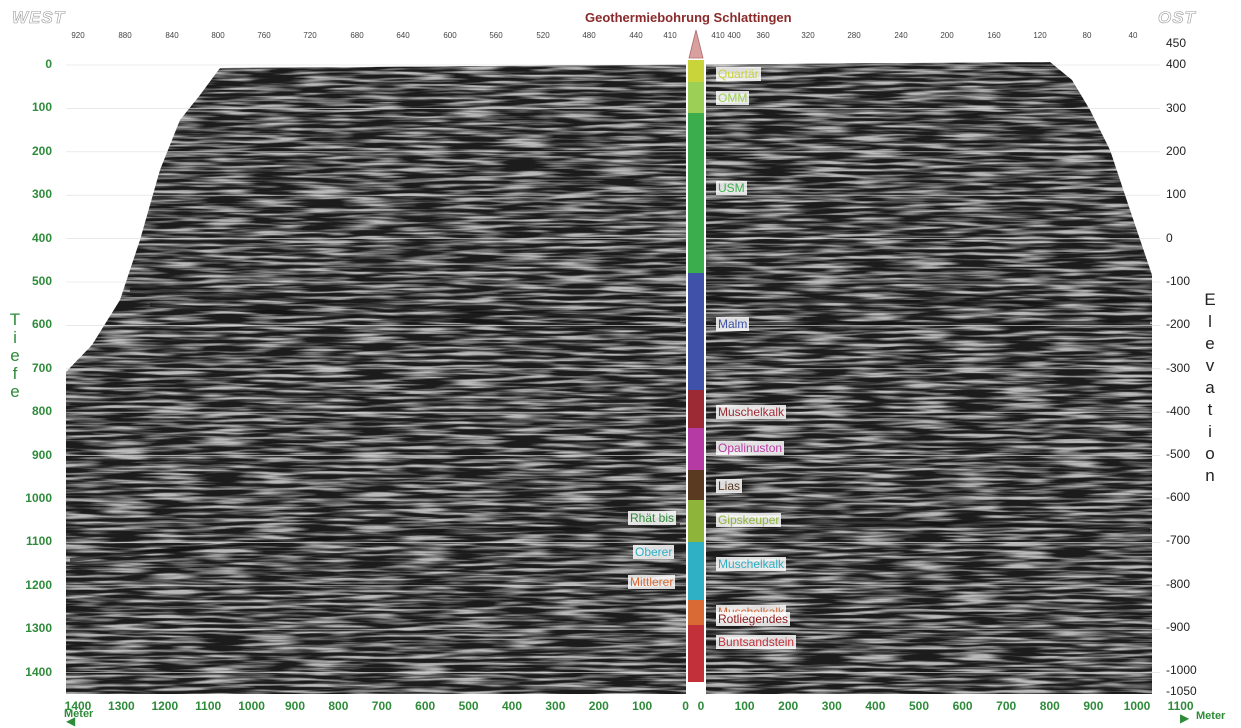  What do you see at coordinates (38, 584) in the screenshot?
I see `depth-tick: 1200` at bounding box center [38, 584].